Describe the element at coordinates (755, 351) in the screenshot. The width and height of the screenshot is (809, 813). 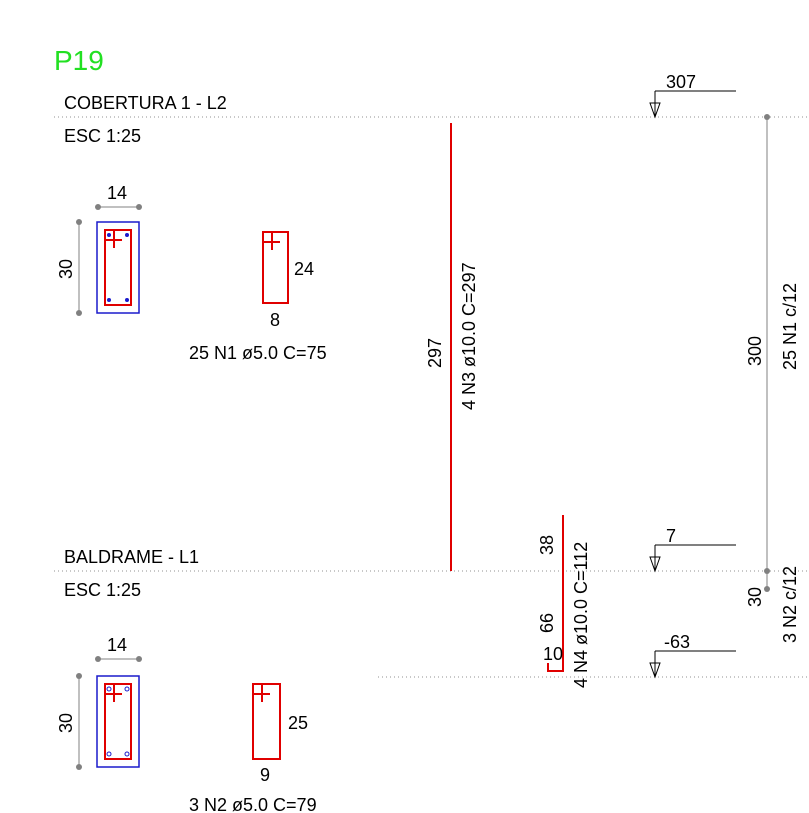
I see `span-upper-length: 300` at that location.